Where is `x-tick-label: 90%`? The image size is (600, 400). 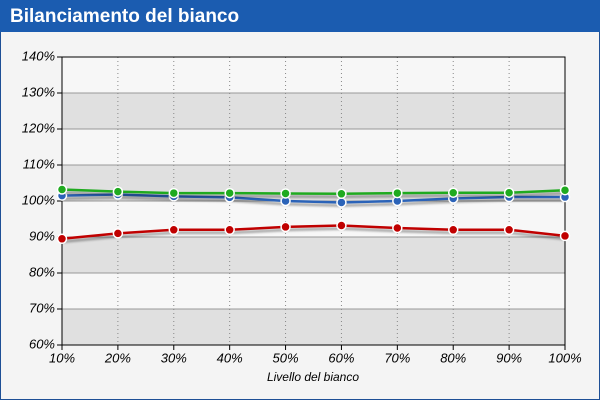
x-tick-label: 90% is located at coordinates (509, 357).